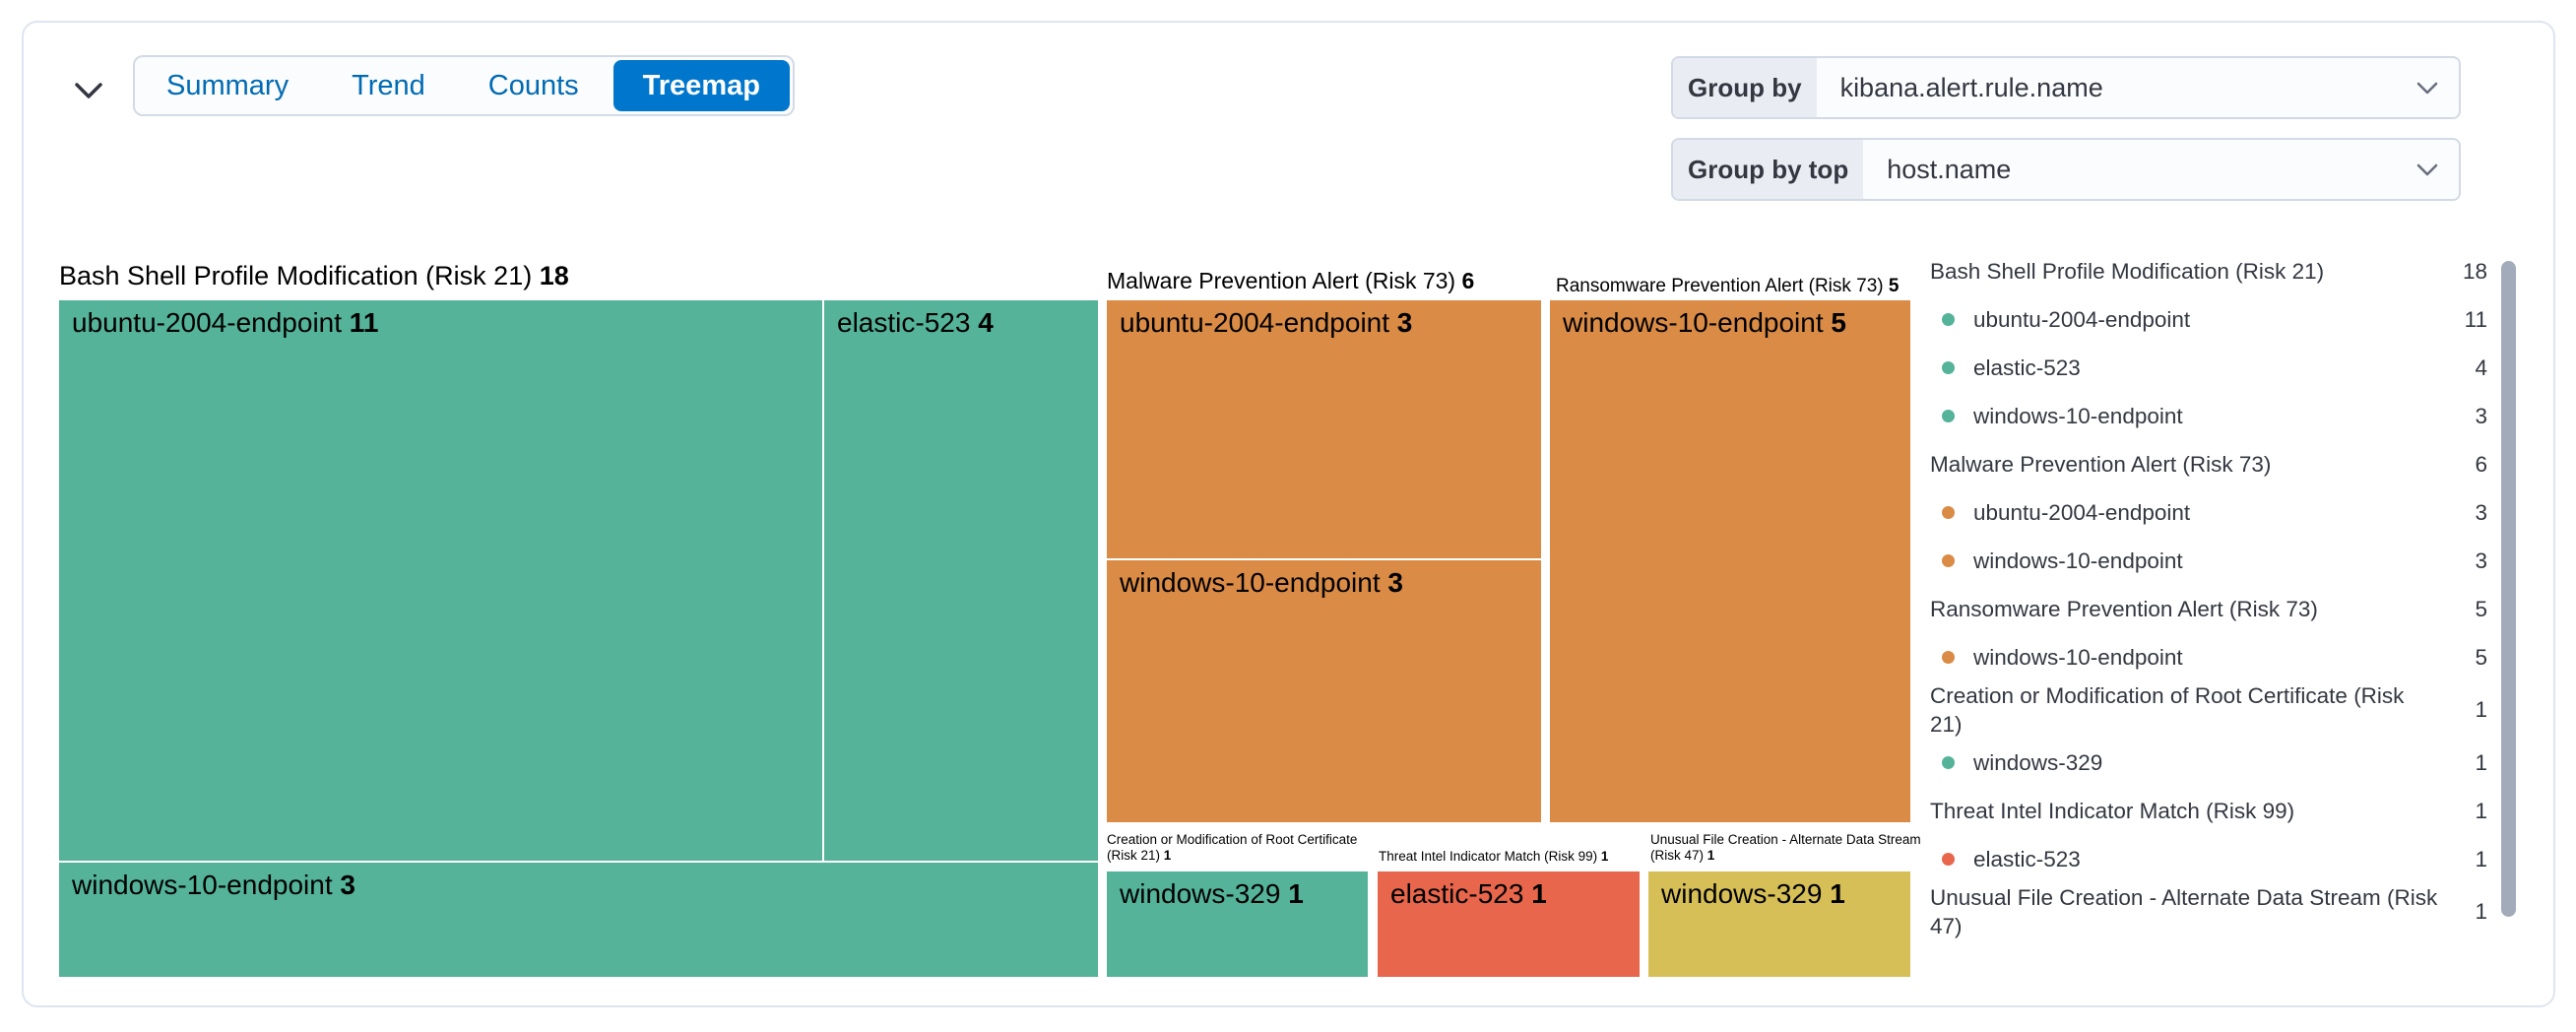  Describe the element at coordinates (1494, 856) in the screenshot. I see `treemap-group-label: Threat Intel Indicator Match (Risk 99) 1` at that location.